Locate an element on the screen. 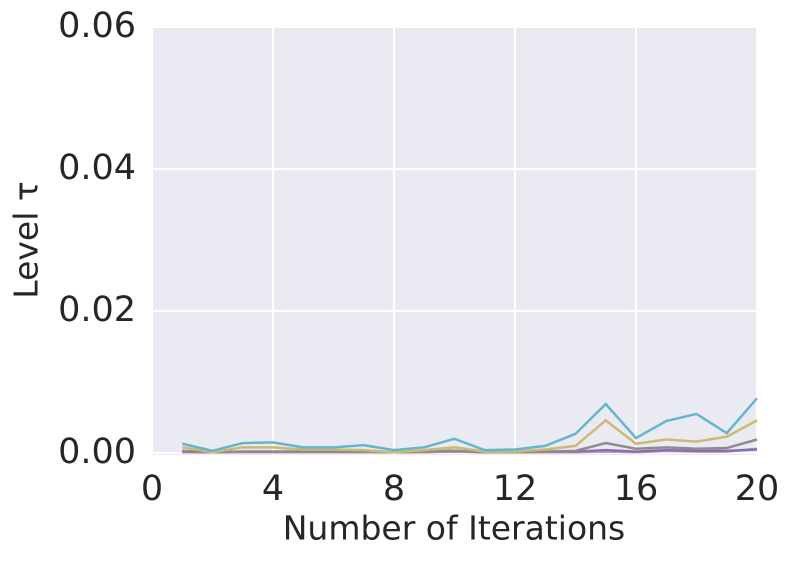 This screenshot has width=794, height=561. y-tick-label: 0.02 is located at coordinates (97, 310).